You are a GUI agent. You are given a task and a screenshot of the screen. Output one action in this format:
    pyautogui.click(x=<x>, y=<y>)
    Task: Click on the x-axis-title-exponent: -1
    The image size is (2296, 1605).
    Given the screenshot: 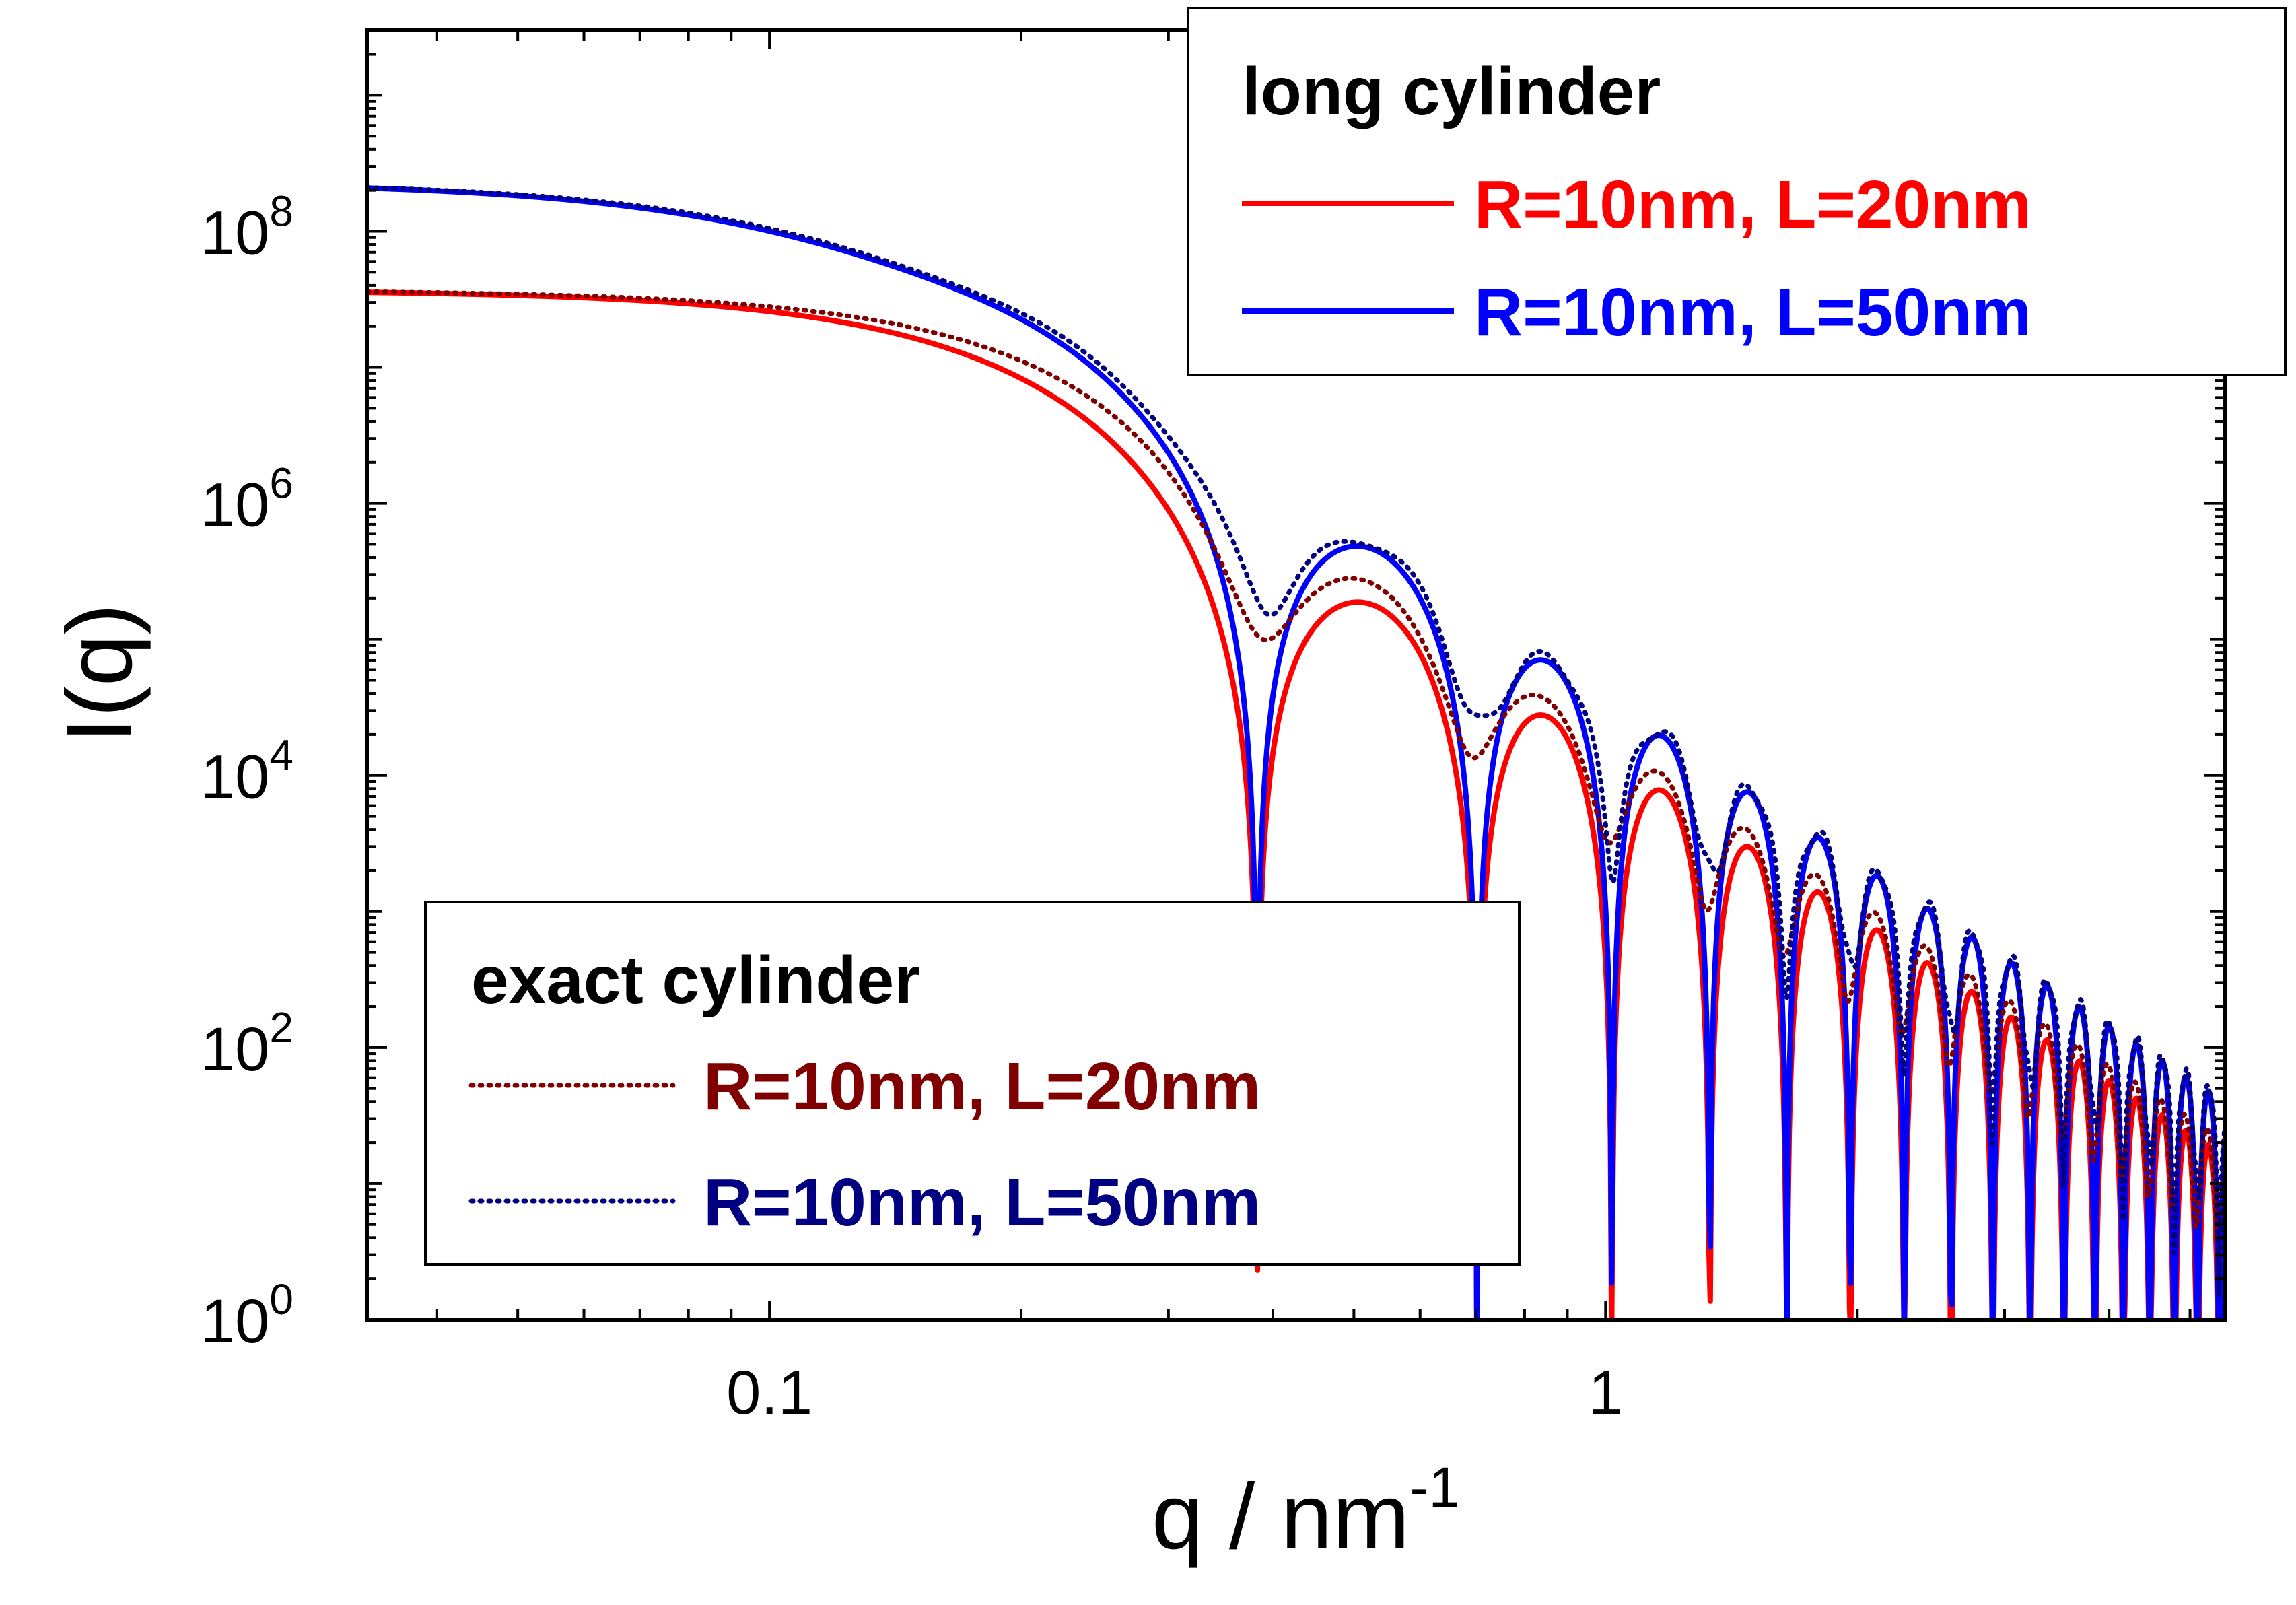 What is the action you would take?
    pyautogui.click(x=1435, y=1487)
    